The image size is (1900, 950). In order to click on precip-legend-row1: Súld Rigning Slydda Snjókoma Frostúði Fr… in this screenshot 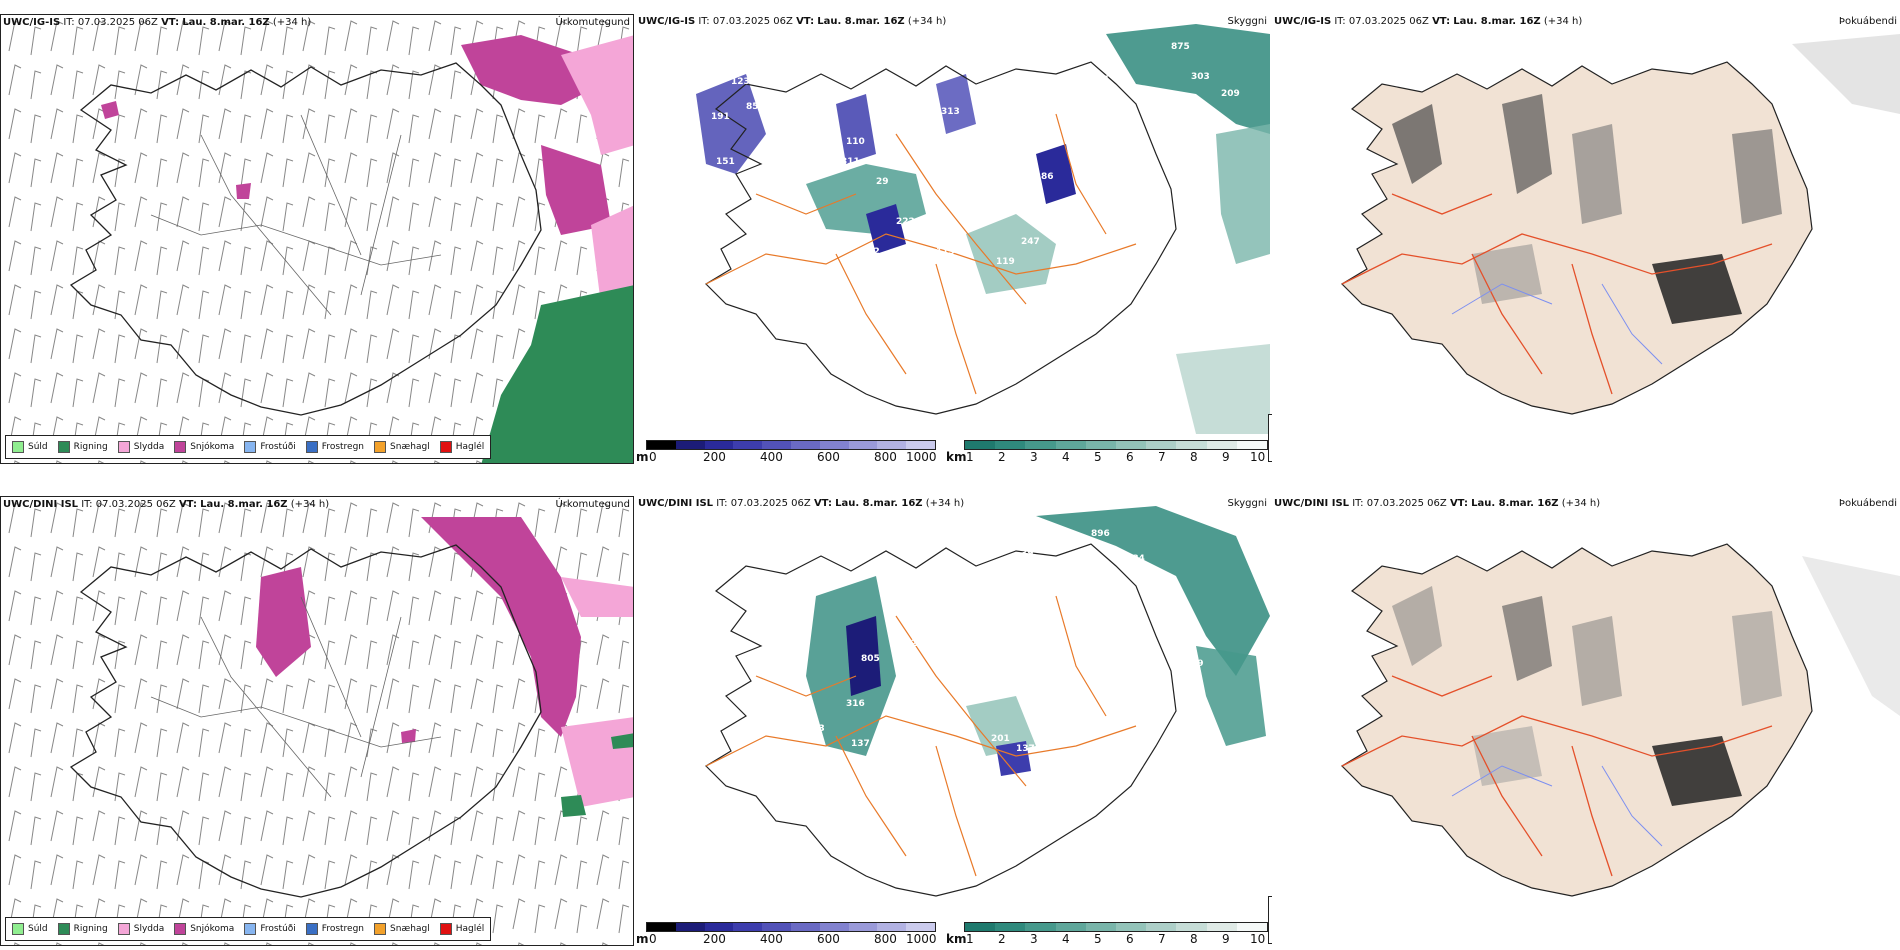, I will do `click(248, 447)`.